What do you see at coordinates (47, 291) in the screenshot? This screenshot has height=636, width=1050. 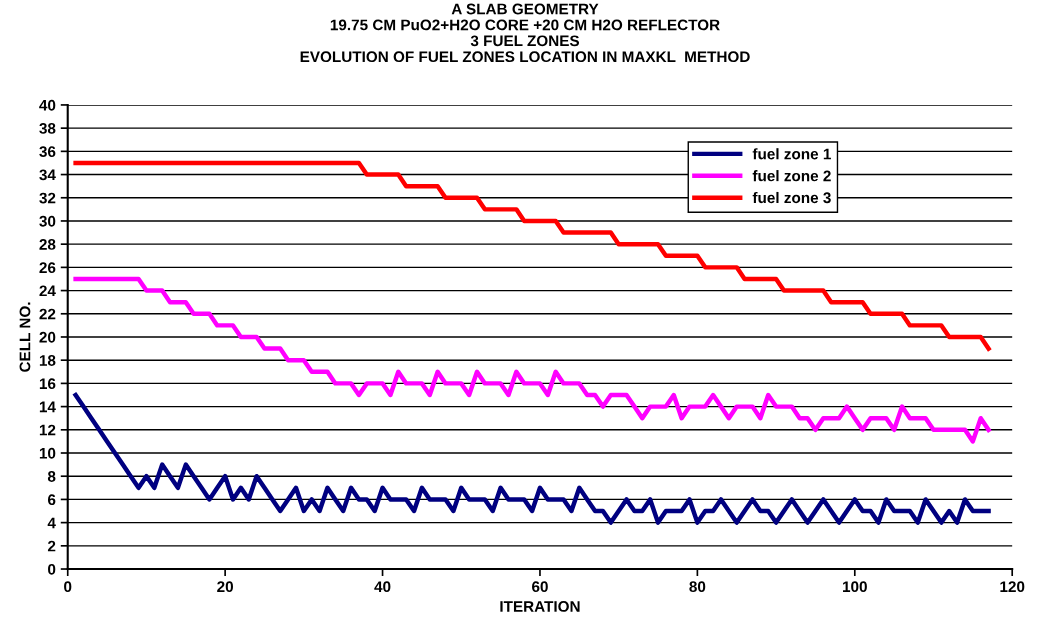 I see `y-tick-label: 24` at bounding box center [47, 291].